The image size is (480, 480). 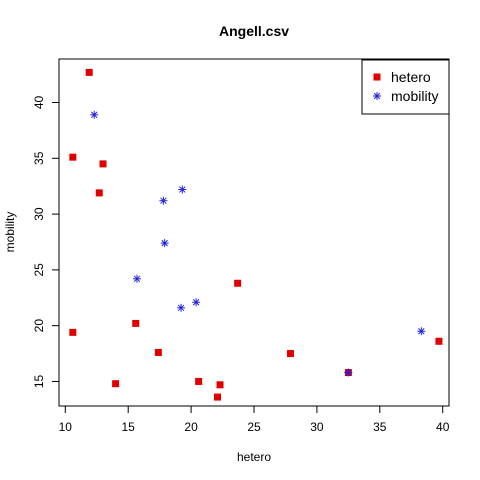 What do you see at coordinates (46, 242) in the screenshot?
I see `y-axis: 15 20 25 30 35 40` at bounding box center [46, 242].